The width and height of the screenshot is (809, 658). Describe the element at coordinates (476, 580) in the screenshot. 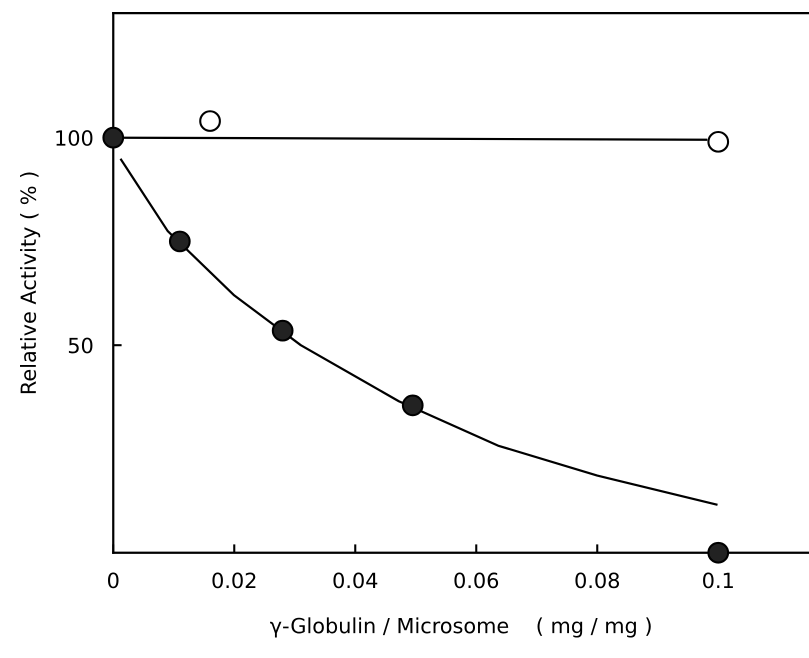

I see `x-tick-label: 0.06` at that location.